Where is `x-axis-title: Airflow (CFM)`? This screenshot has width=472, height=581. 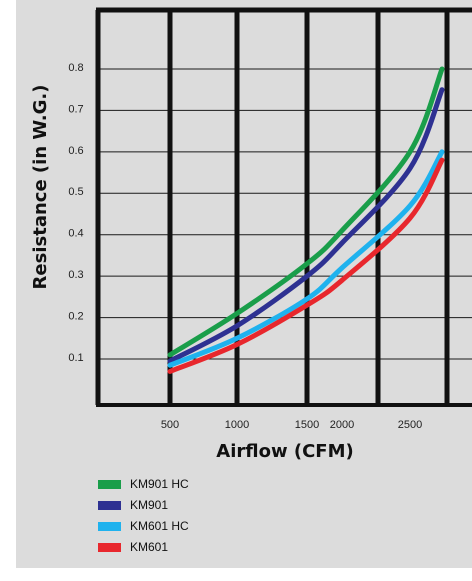
x-axis-title: Airflow (CFM) is located at coordinates (284, 451).